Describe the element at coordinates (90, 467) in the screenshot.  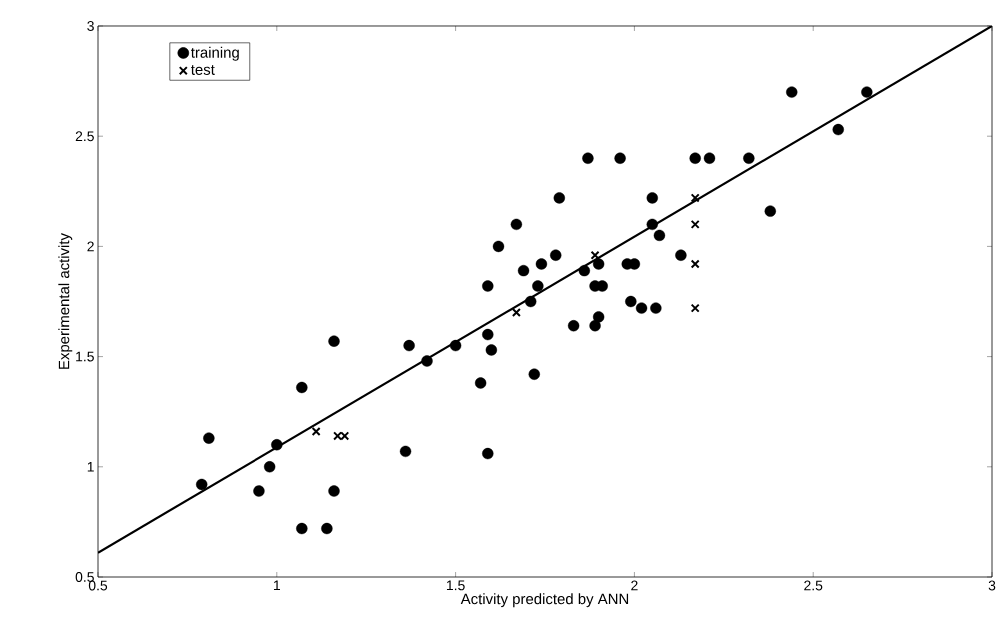
I see `y-tick-label: 1` at that location.